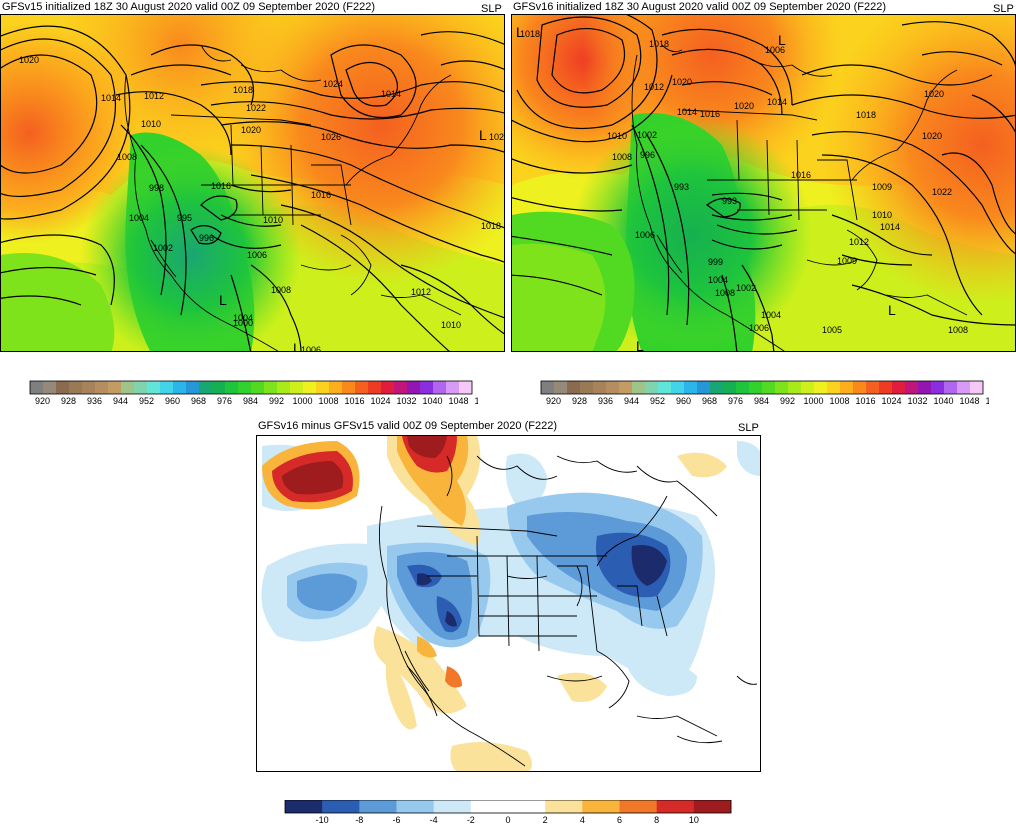 The image size is (1016, 829). What do you see at coordinates (729, 201) in the screenshot?
I see `contour-label: 993` at bounding box center [729, 201].